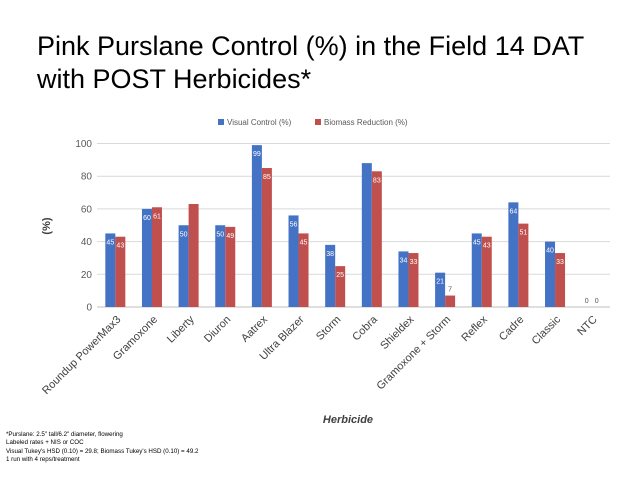 Image resolution: width=640 pixels, height=480 pixels. What do you see at coordinates (87, 177) in the screenshot?
I see `y-tick-label: 80` at bounding box center [87, 177].